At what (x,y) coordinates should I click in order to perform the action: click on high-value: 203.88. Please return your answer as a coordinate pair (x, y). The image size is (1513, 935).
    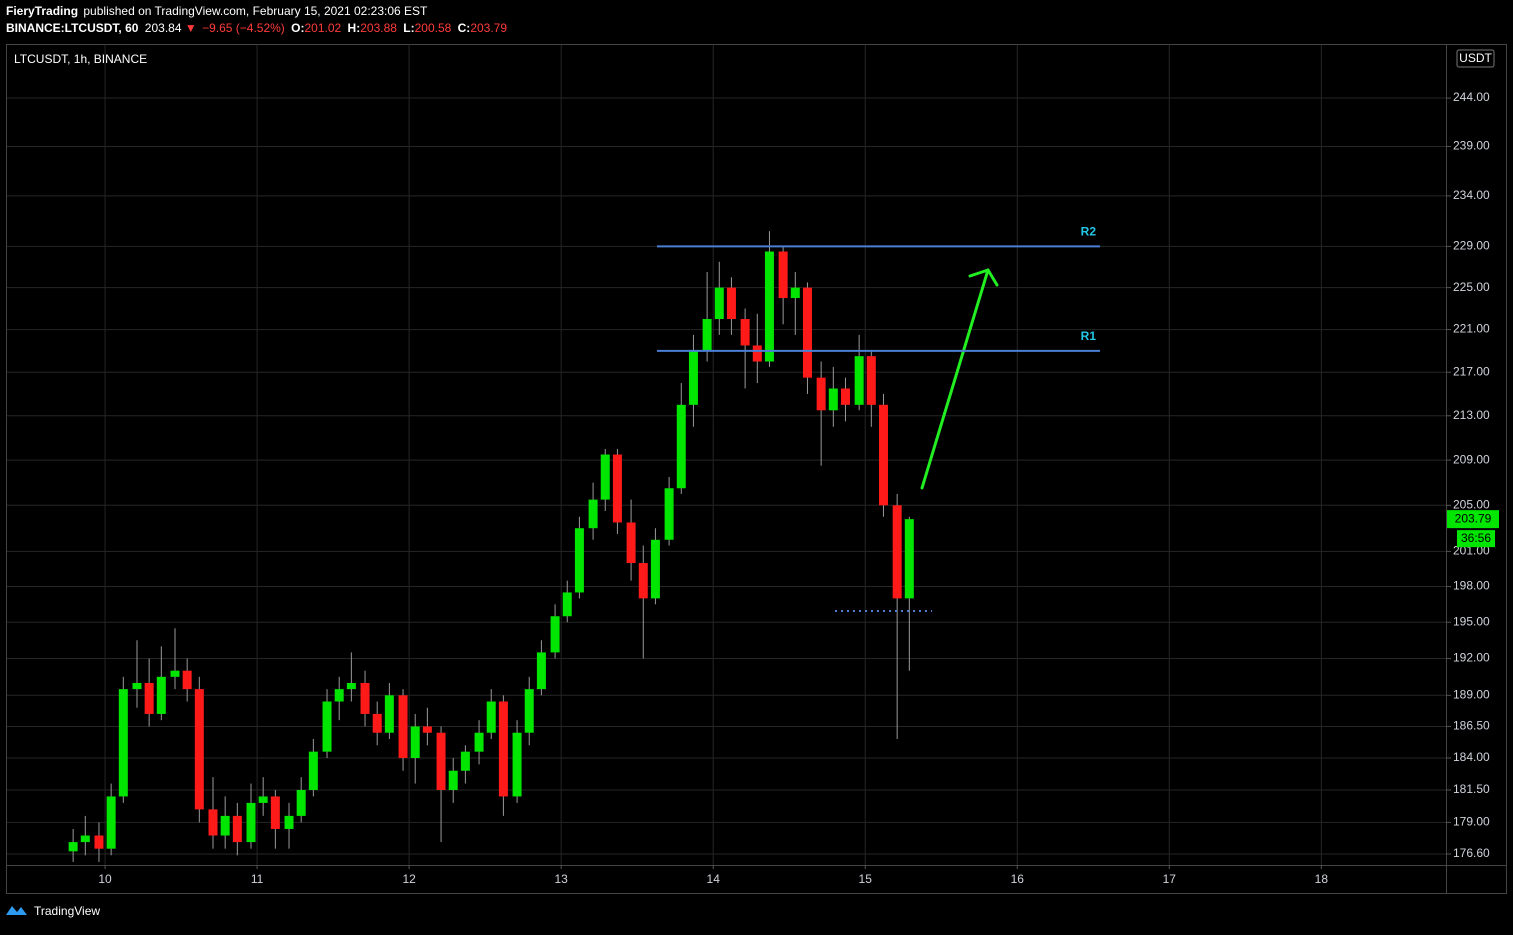
    Looking at the image, I should click on (378, 28).